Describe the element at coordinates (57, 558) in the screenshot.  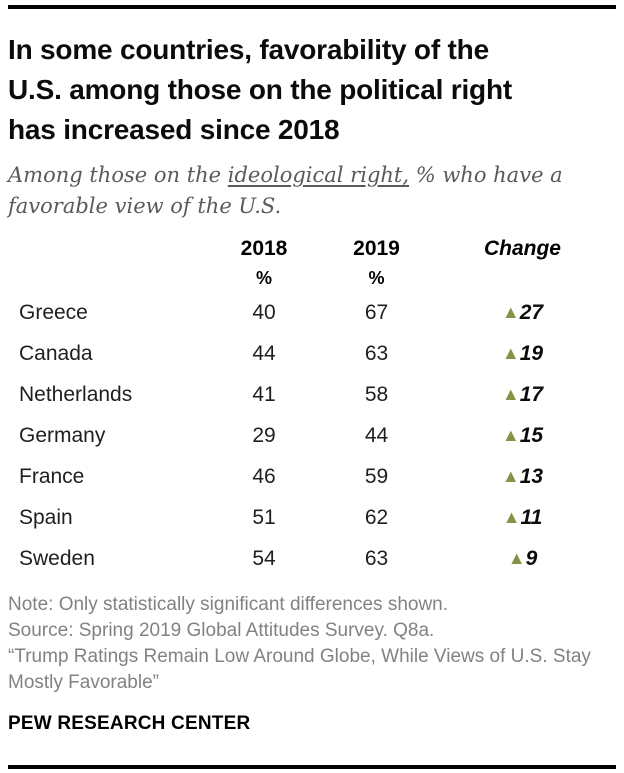
I see `country-label: Sweden` at that location.